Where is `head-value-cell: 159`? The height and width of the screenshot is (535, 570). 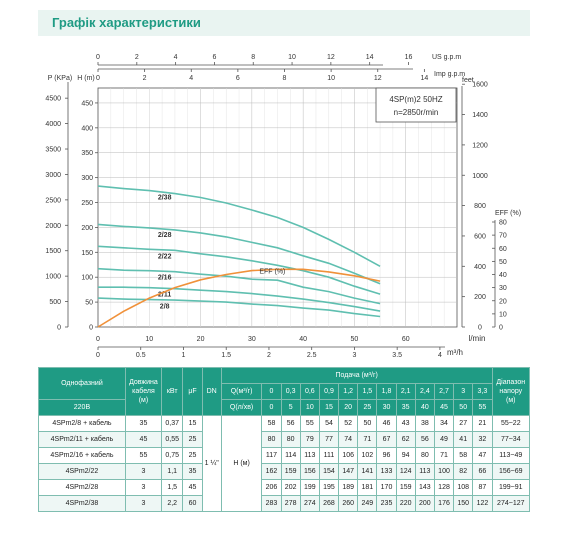 head-value-cell: 159 is located at coordinates (290, 471).